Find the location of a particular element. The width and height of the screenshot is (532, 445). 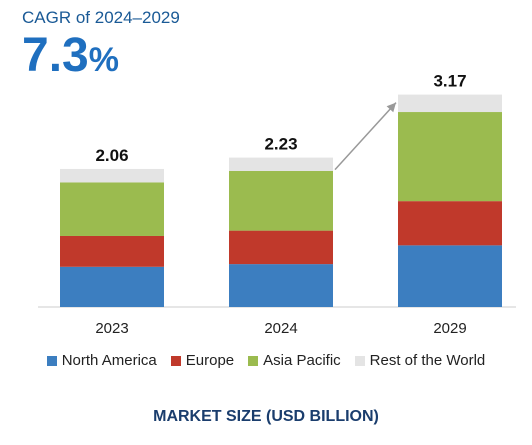

cagr-value: 7.3% is located at coordinates (70, 58).